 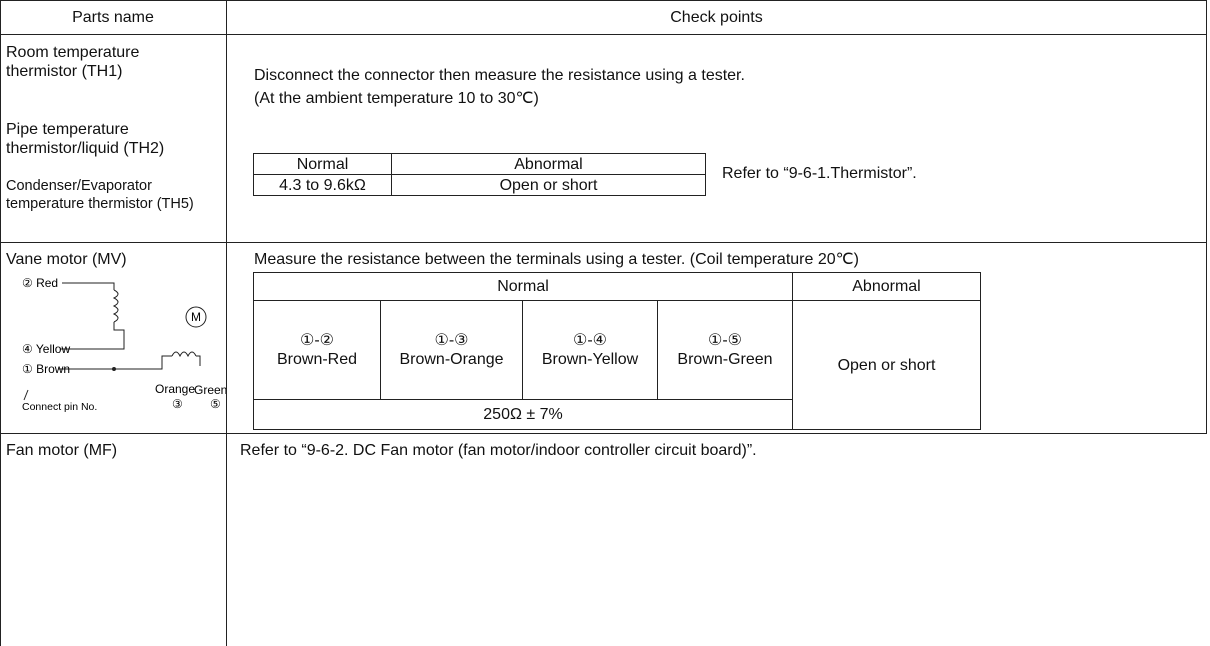 I want to click on caption: Connect pin No., so click(x=59, y=407).